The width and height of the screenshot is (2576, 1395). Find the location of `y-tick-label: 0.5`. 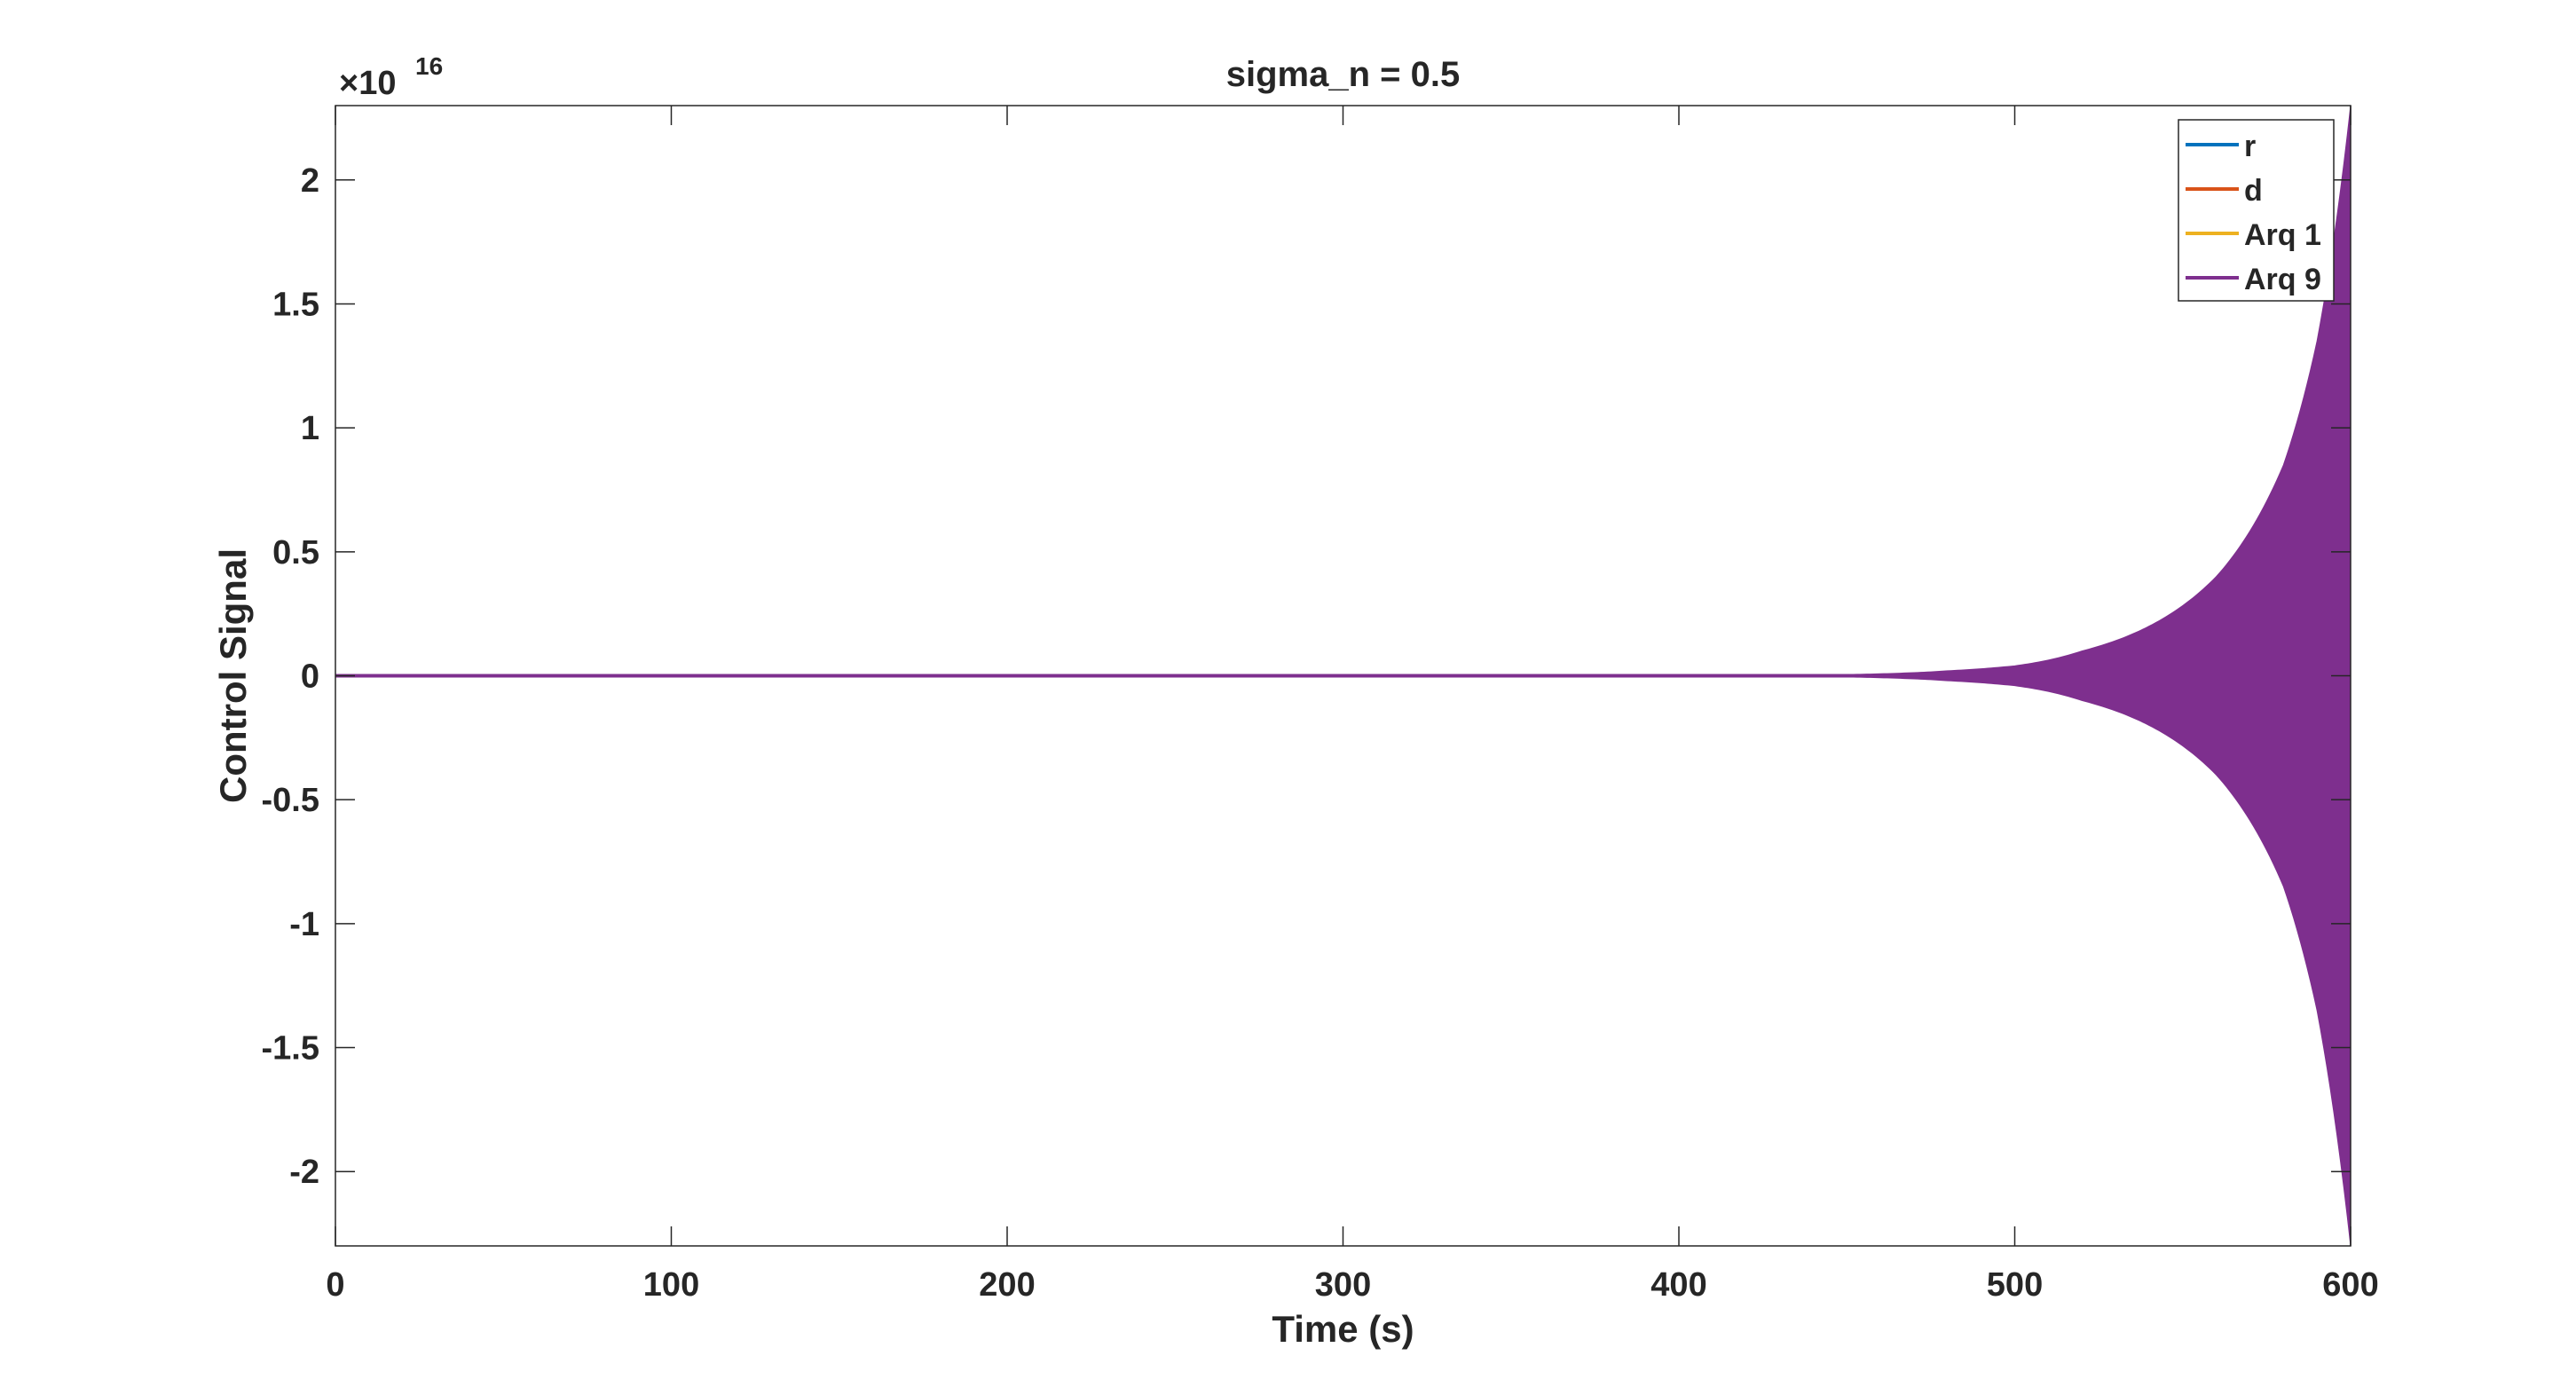

y-tick-label: 0.5 is located at coordinates (295, 552).